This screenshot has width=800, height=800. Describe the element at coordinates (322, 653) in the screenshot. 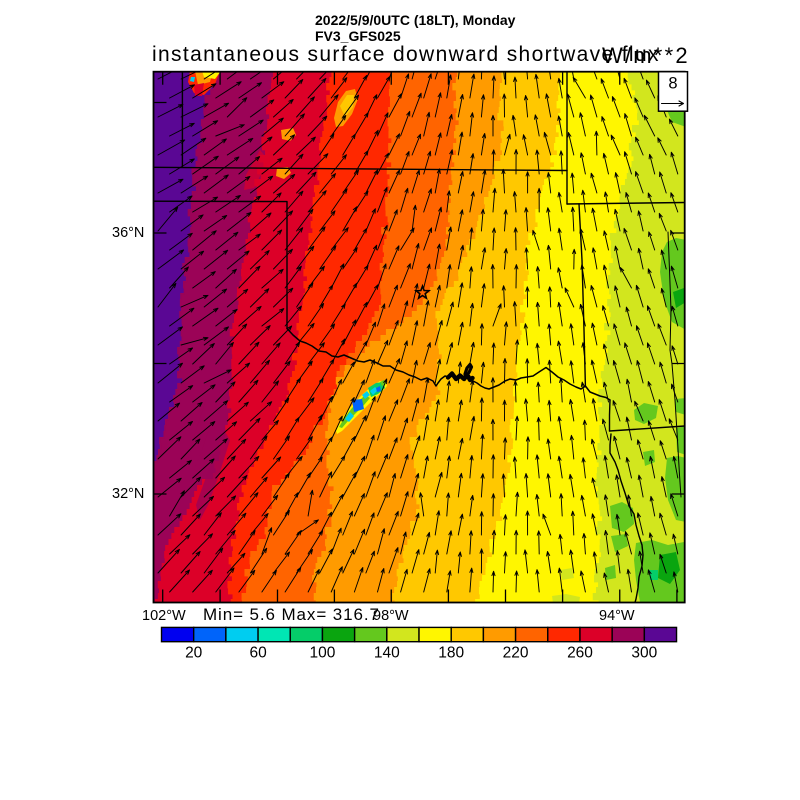

I see `svg-text: 100` at that location.